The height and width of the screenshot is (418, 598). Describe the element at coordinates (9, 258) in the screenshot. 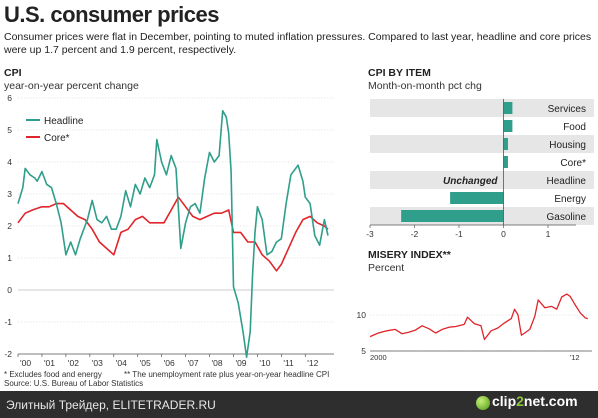

I see `cpi-ytick-label: 1` at that location.